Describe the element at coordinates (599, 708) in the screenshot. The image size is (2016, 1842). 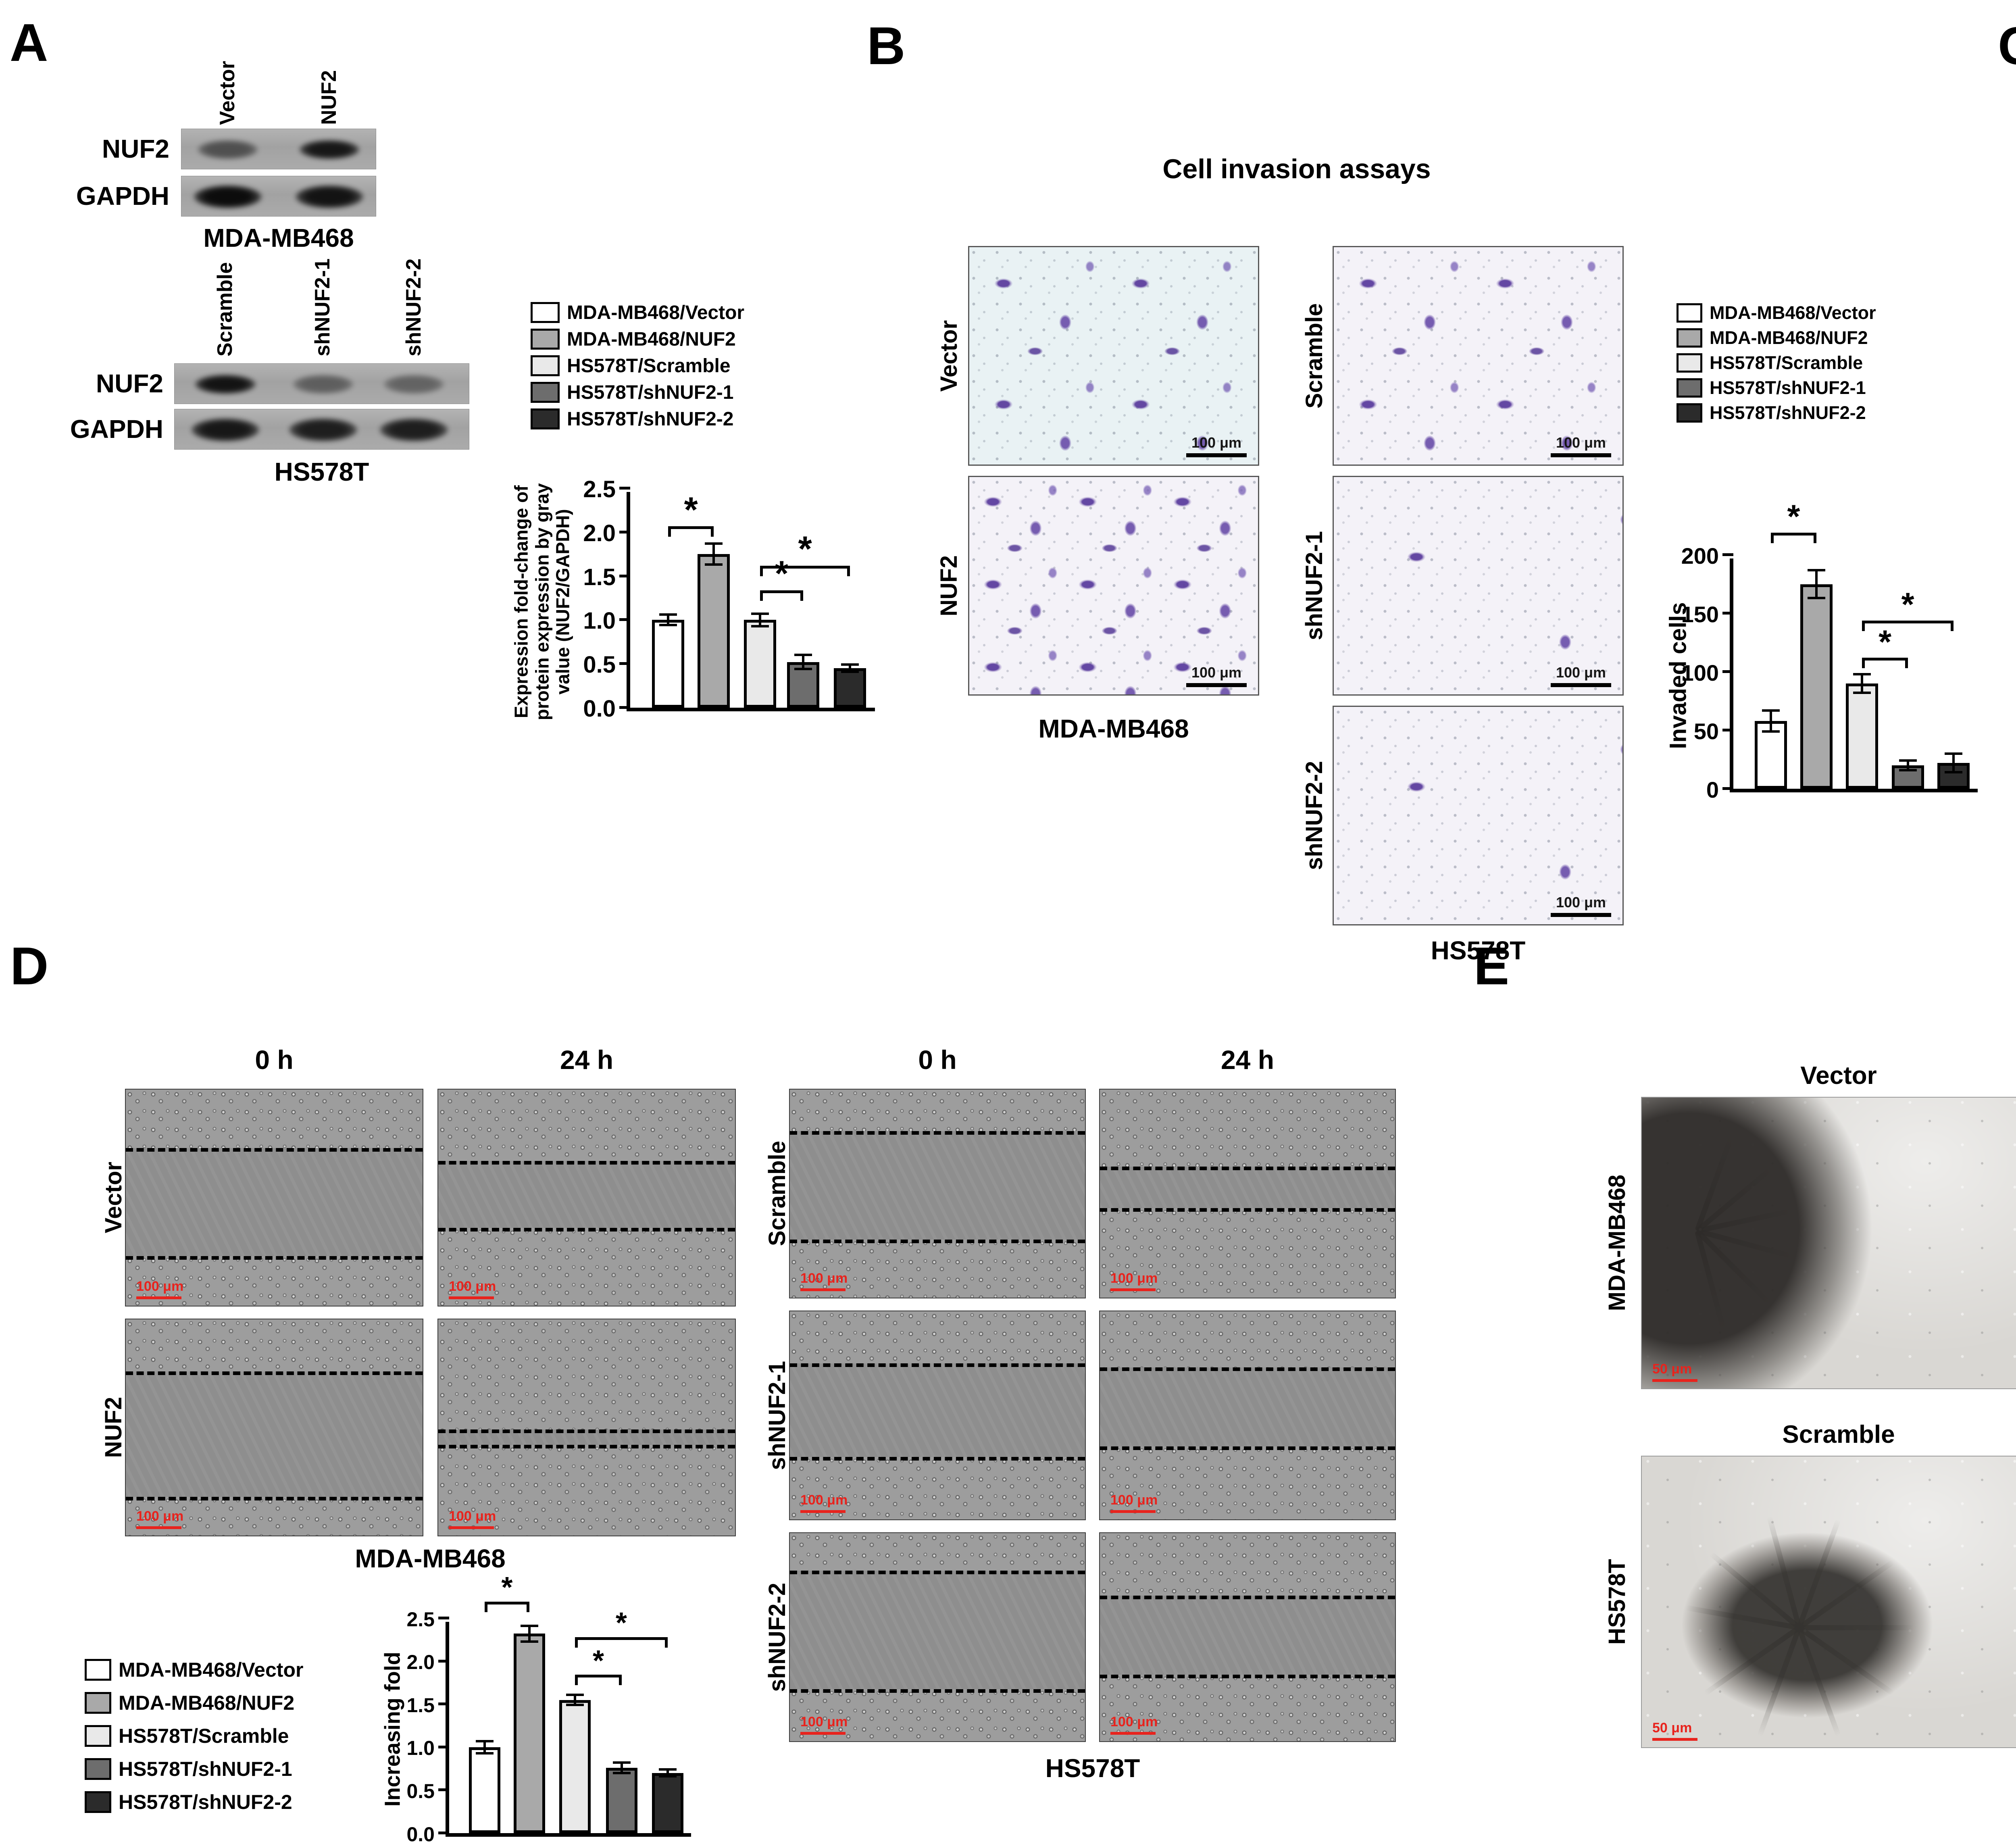
I see `axis-tick-label: 0.0` at that location.